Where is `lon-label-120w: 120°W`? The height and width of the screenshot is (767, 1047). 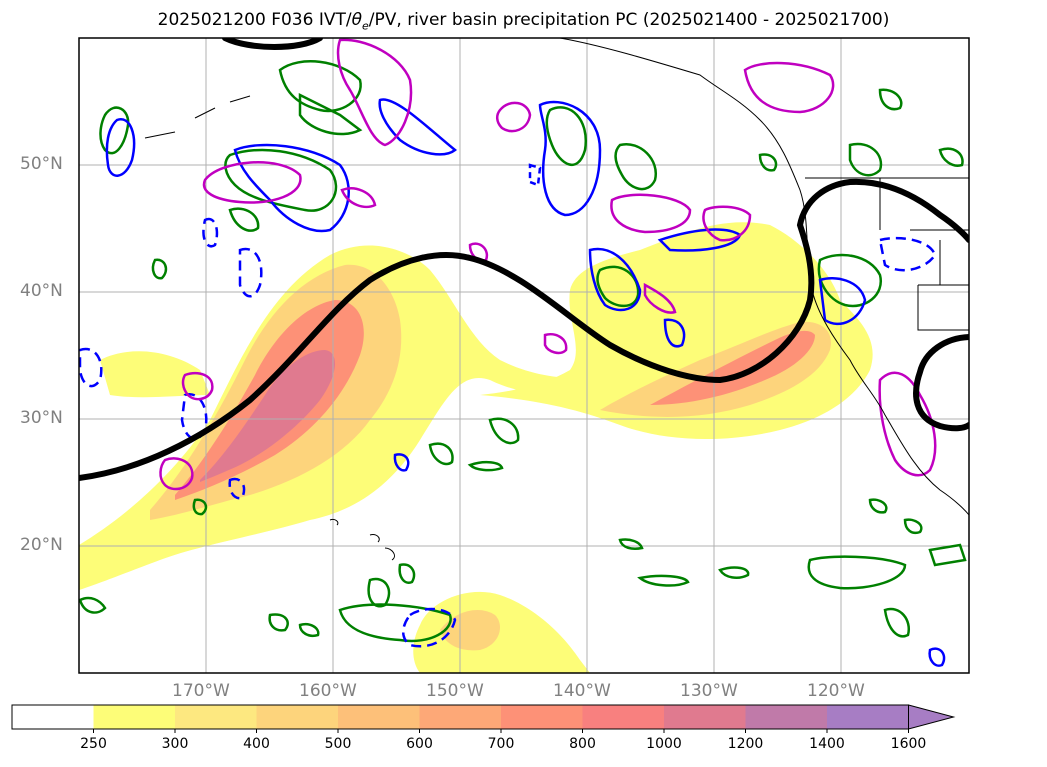 lon-label-120w: 120°W is located at coordinates (836, 691).